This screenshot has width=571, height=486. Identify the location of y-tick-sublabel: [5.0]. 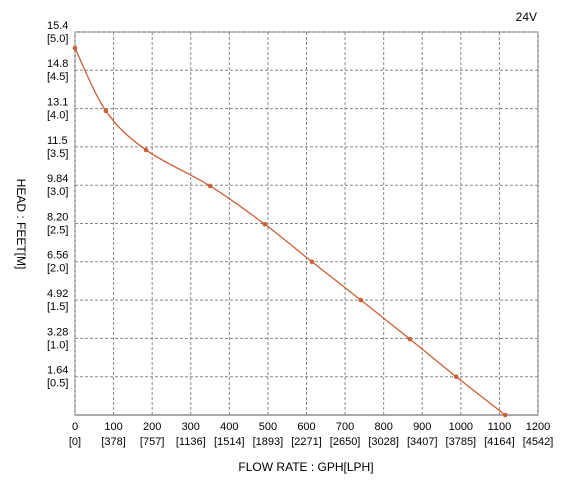
(57, 39).